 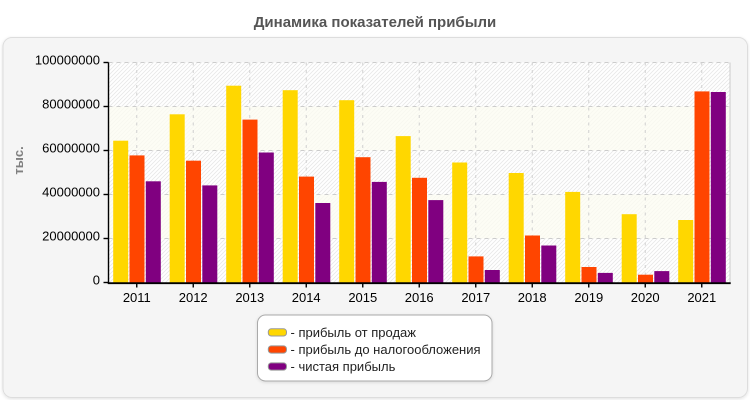 I want to click on svg-text: 2016, so click(x=419, y=297).